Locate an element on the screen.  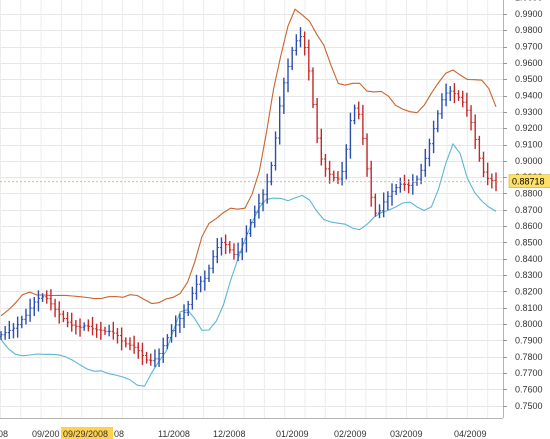
x-tick-label: 02/2009 is located at coordinates (350, 434).